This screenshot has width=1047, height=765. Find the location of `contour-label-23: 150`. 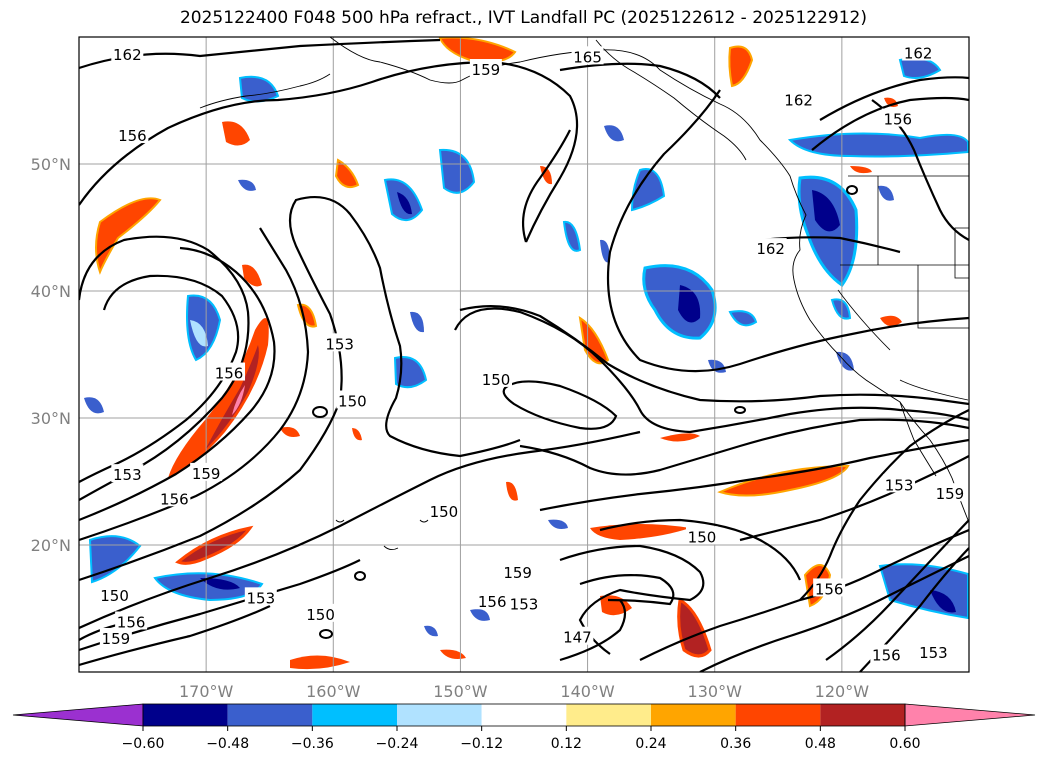

contour-label-23: 150 is located at coordinates (114, 594).